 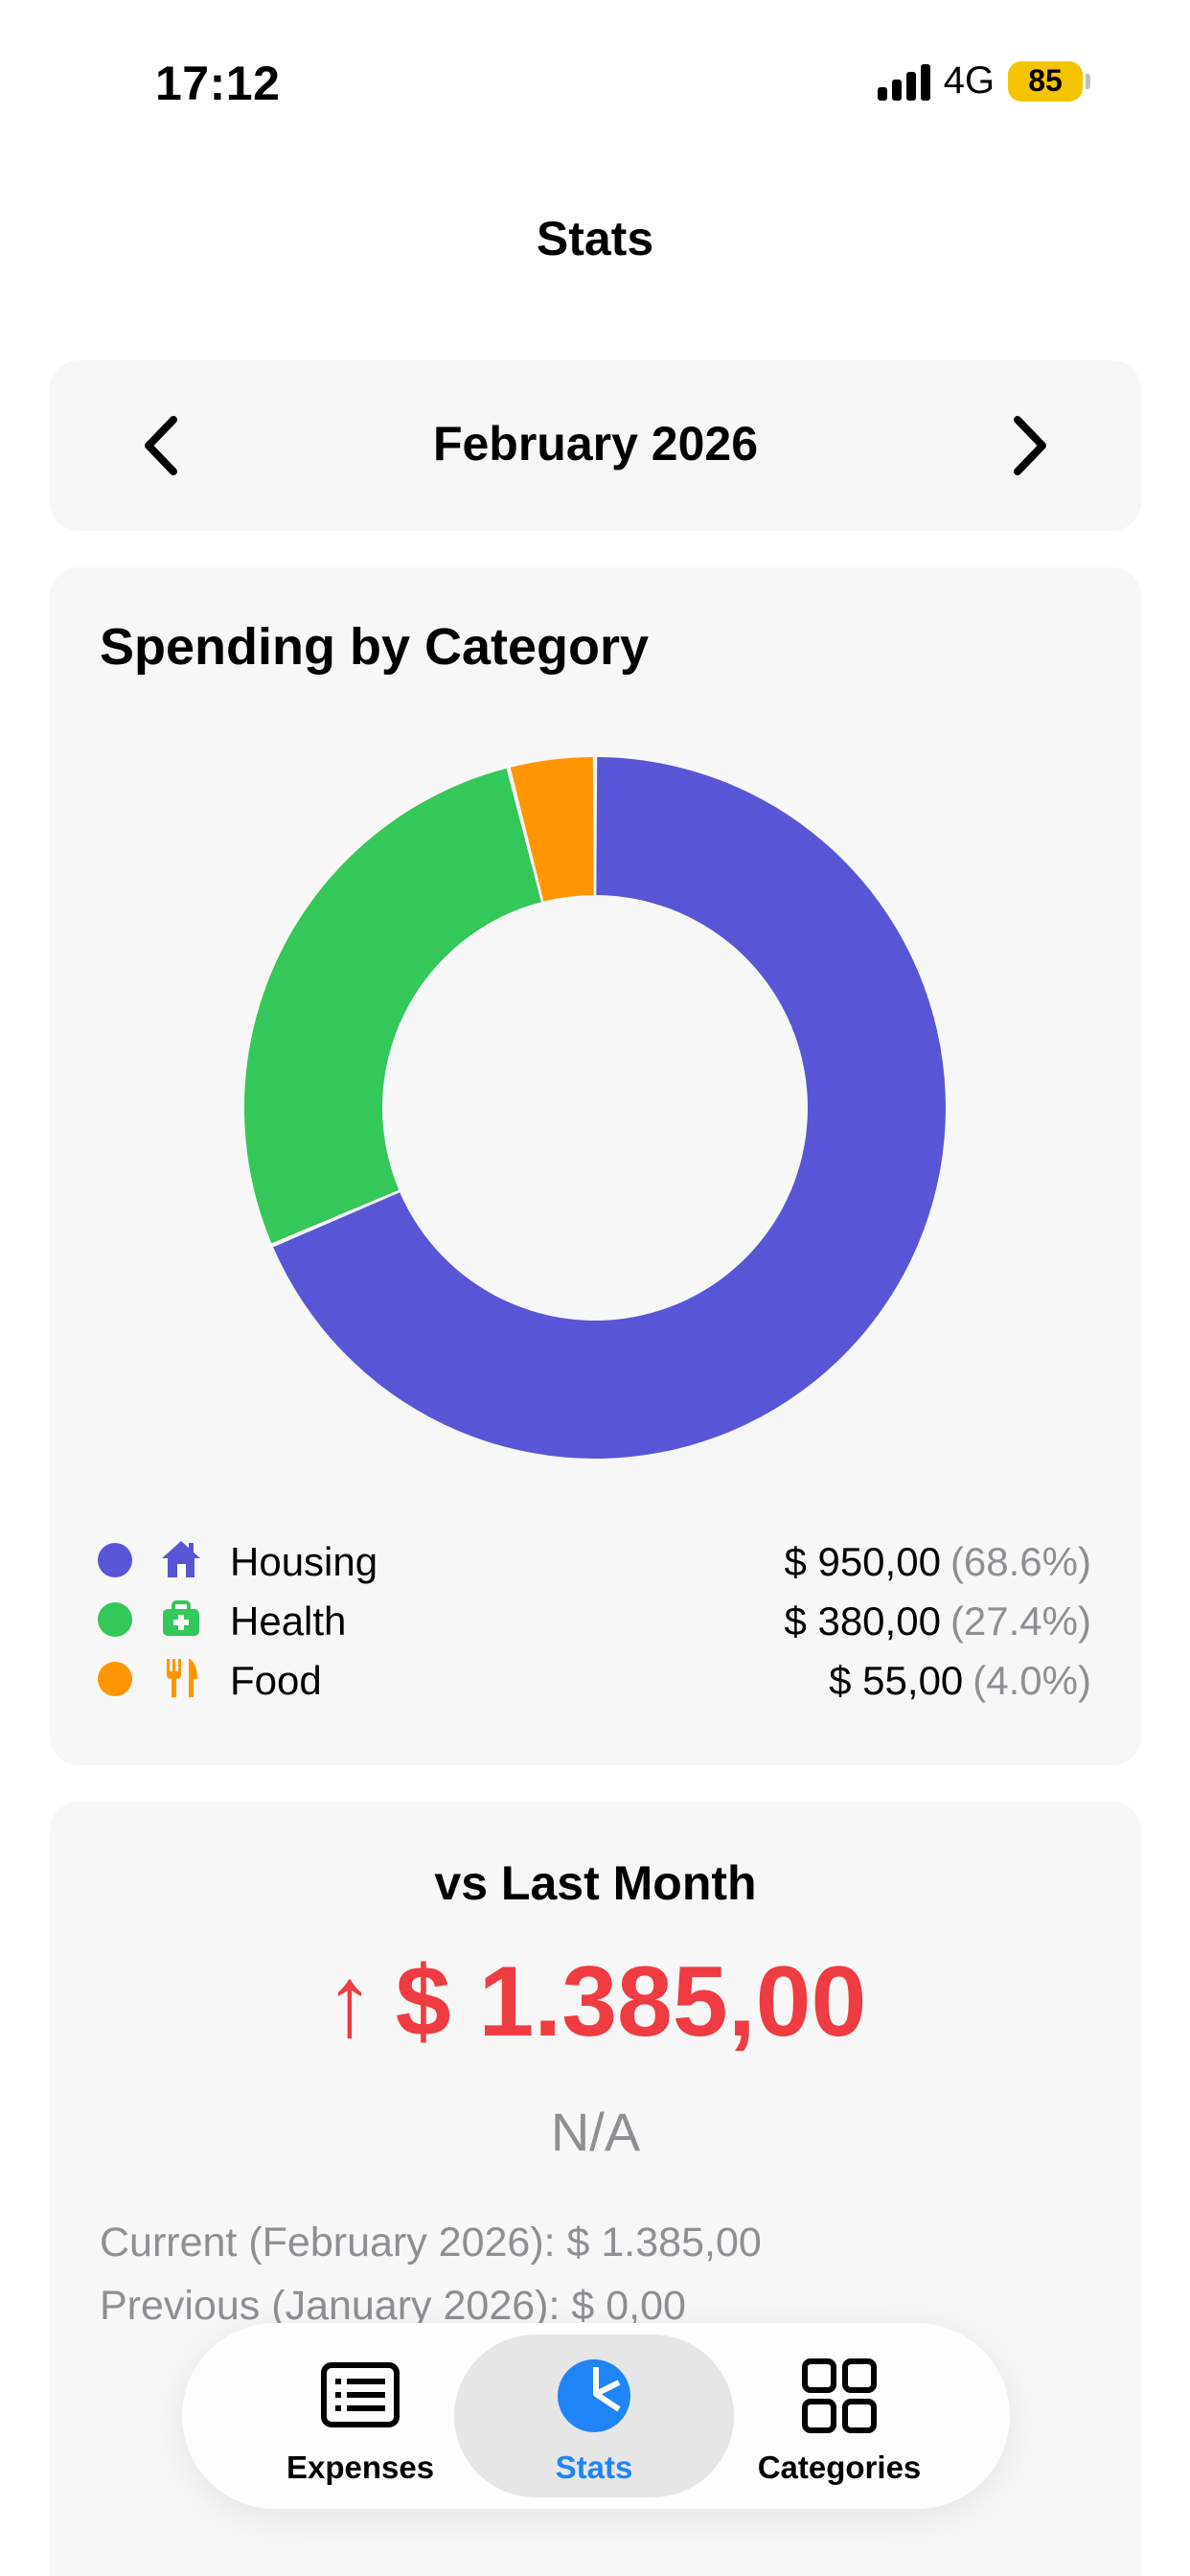 I want to click on legend-percent: (27.4%), so click(x=1020, y=1621).